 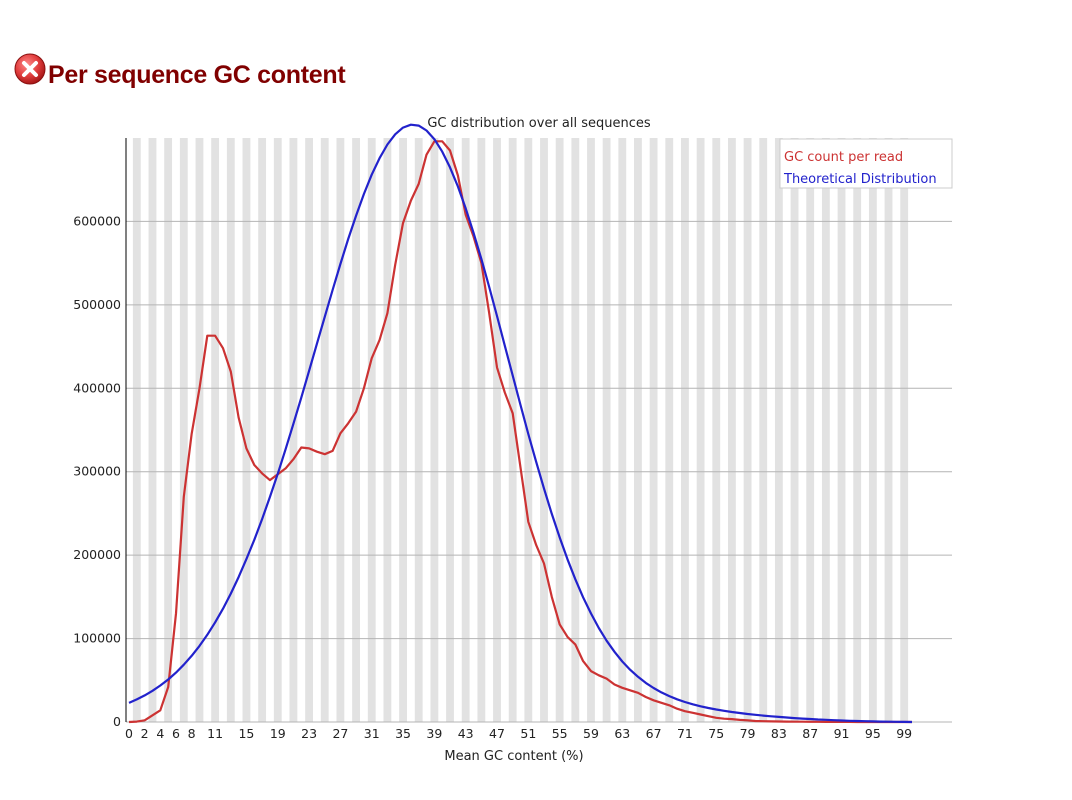 What do you see at coordinates (403, 733) in the screenshot?
I see `x-tick-label: 35` at bounding box center [403, 733].